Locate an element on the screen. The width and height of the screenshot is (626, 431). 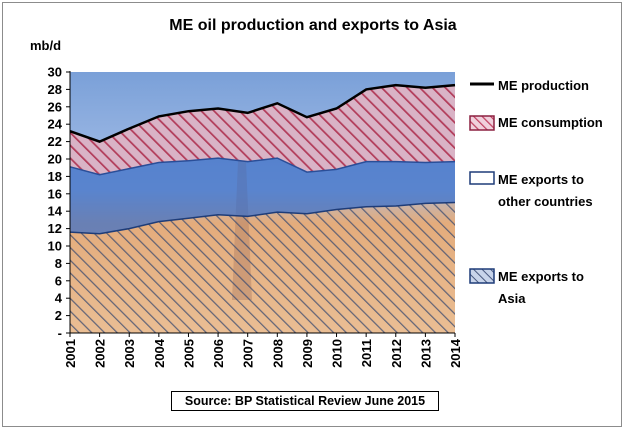
legend-label-production: ME production is located at coordinates (543, 85).